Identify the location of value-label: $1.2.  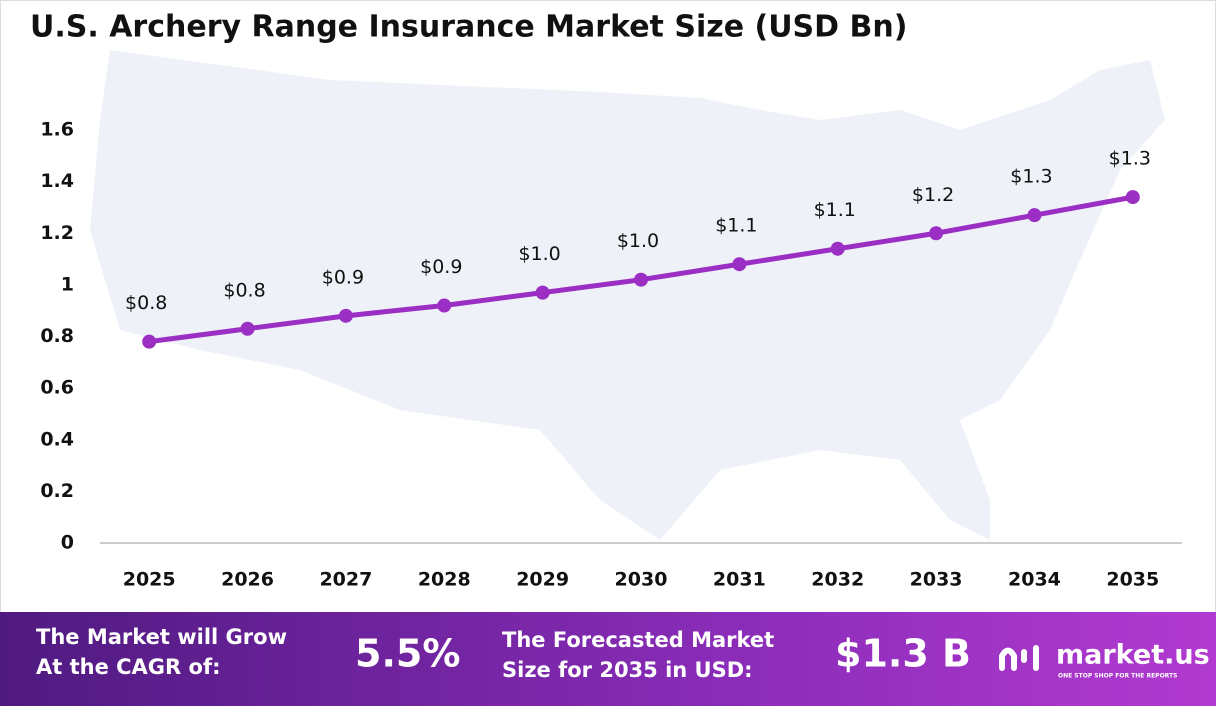
(933, 195).